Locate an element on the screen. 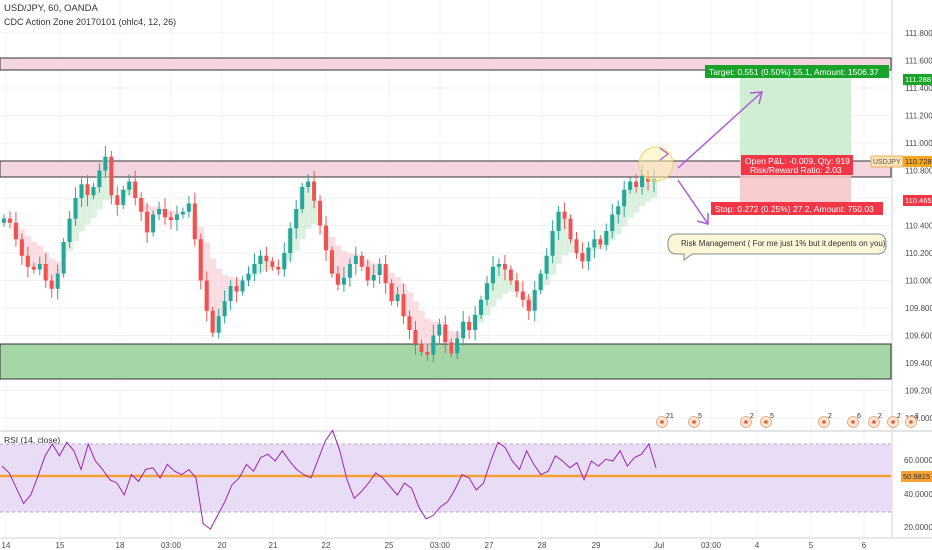  rsi-line is located at coordinates (329, 479).